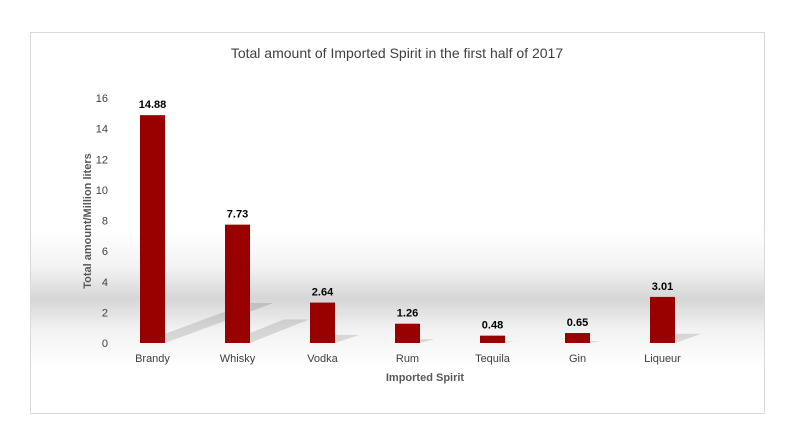  I want to click on x-category-label: Whisky, so click(238, 359).